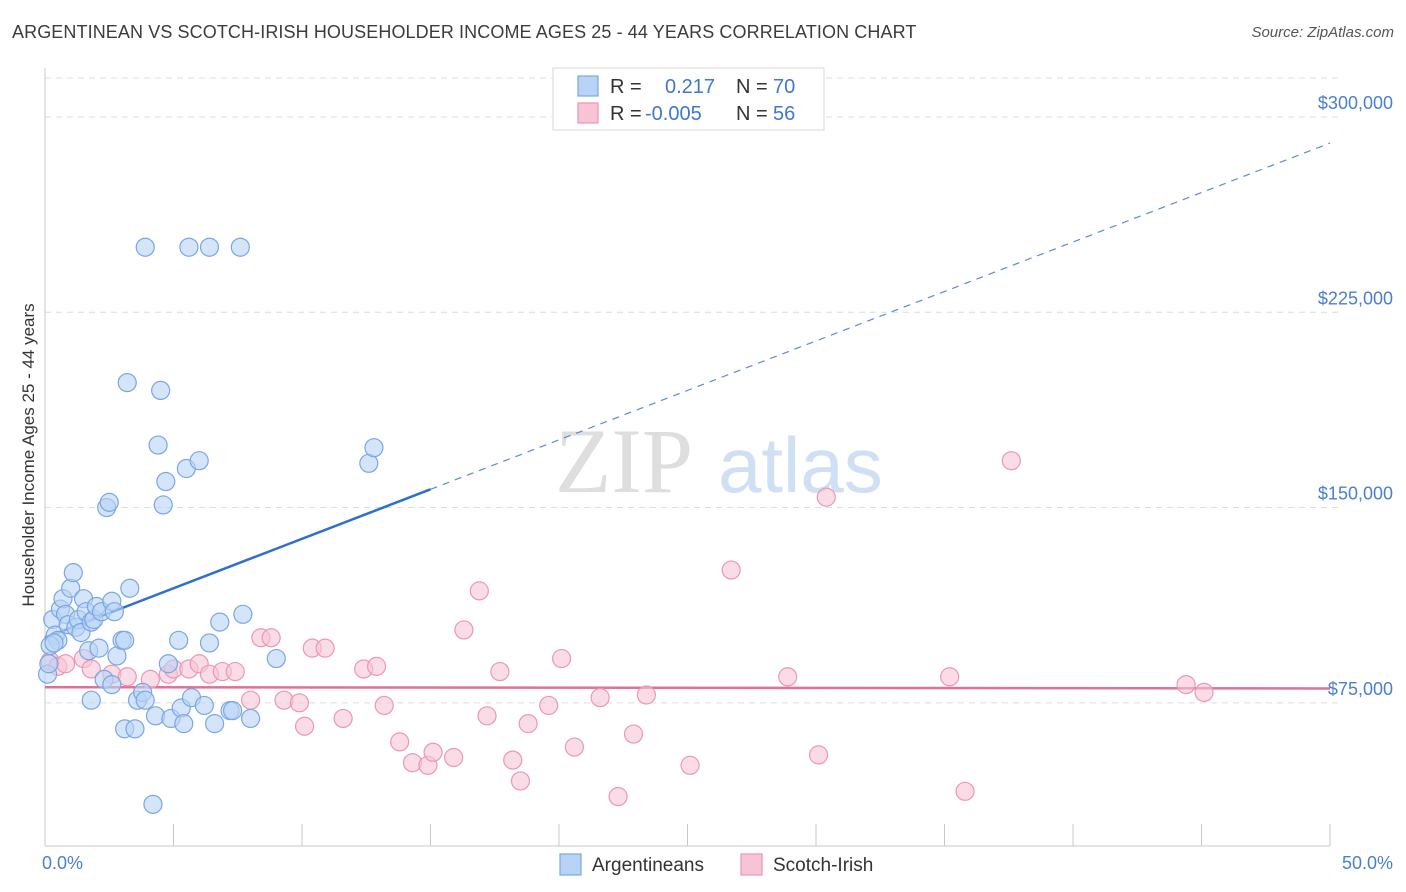 This screenshot has width=1406, height=892. What do you see at coordinates (823, 865) in the screenshot?
I see `bottom-legend-scotch-irish: Scotch-Irish` at bounding box center [823, 865].